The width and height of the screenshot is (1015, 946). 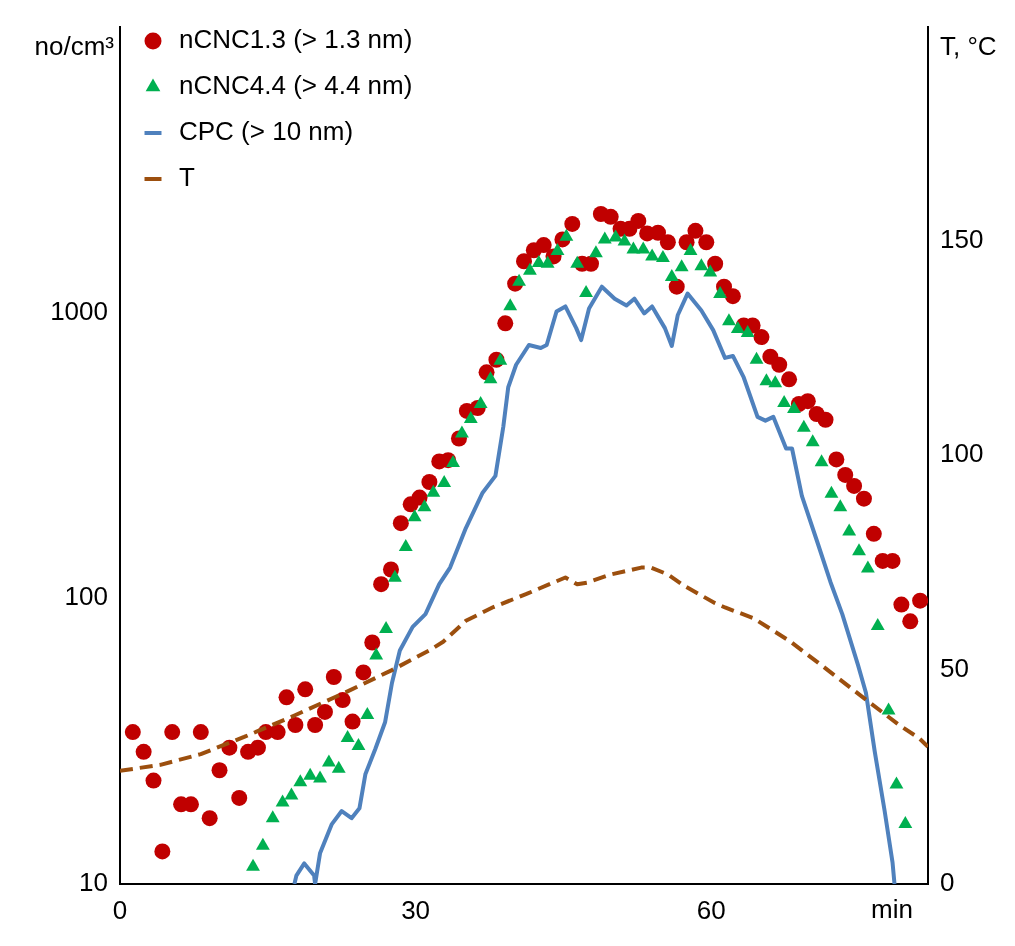 What do you see at coordinates (187, 177) in the screenshot?
I see `legend-label: T` at bounding box center [187, 177].